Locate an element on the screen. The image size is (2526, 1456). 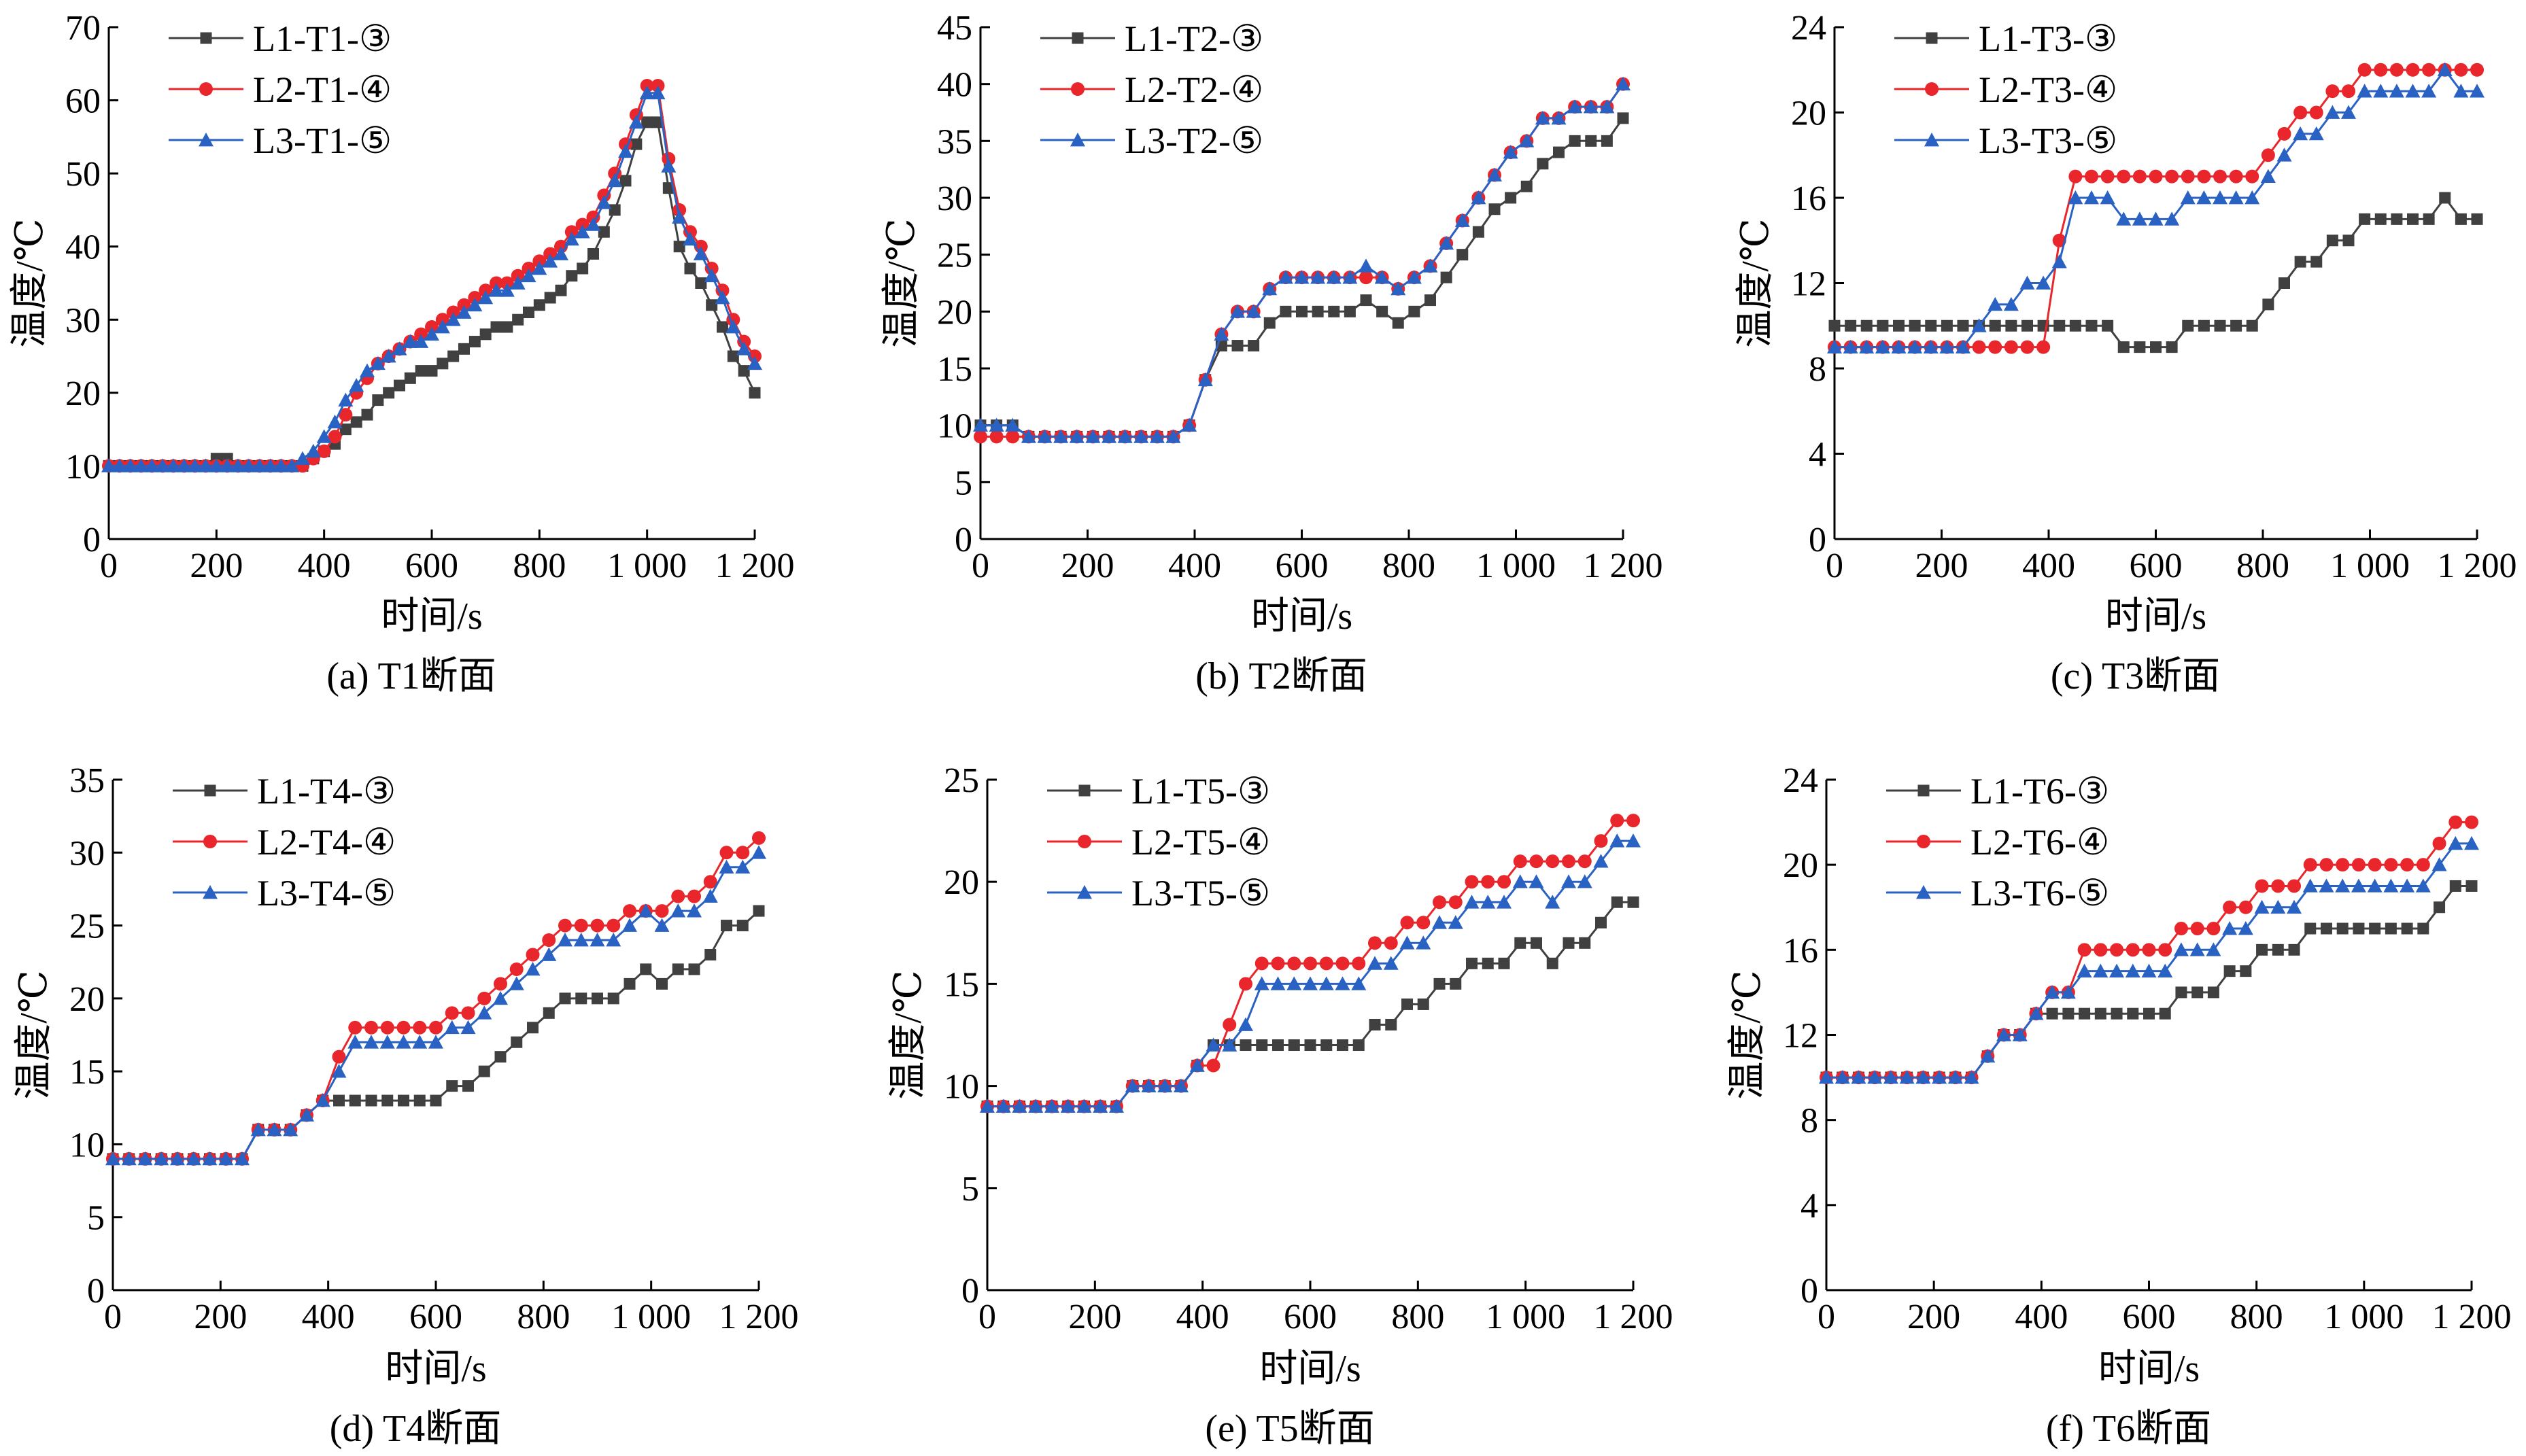
legend-label: L1-T1-③ is located at coordinates (322, 39).